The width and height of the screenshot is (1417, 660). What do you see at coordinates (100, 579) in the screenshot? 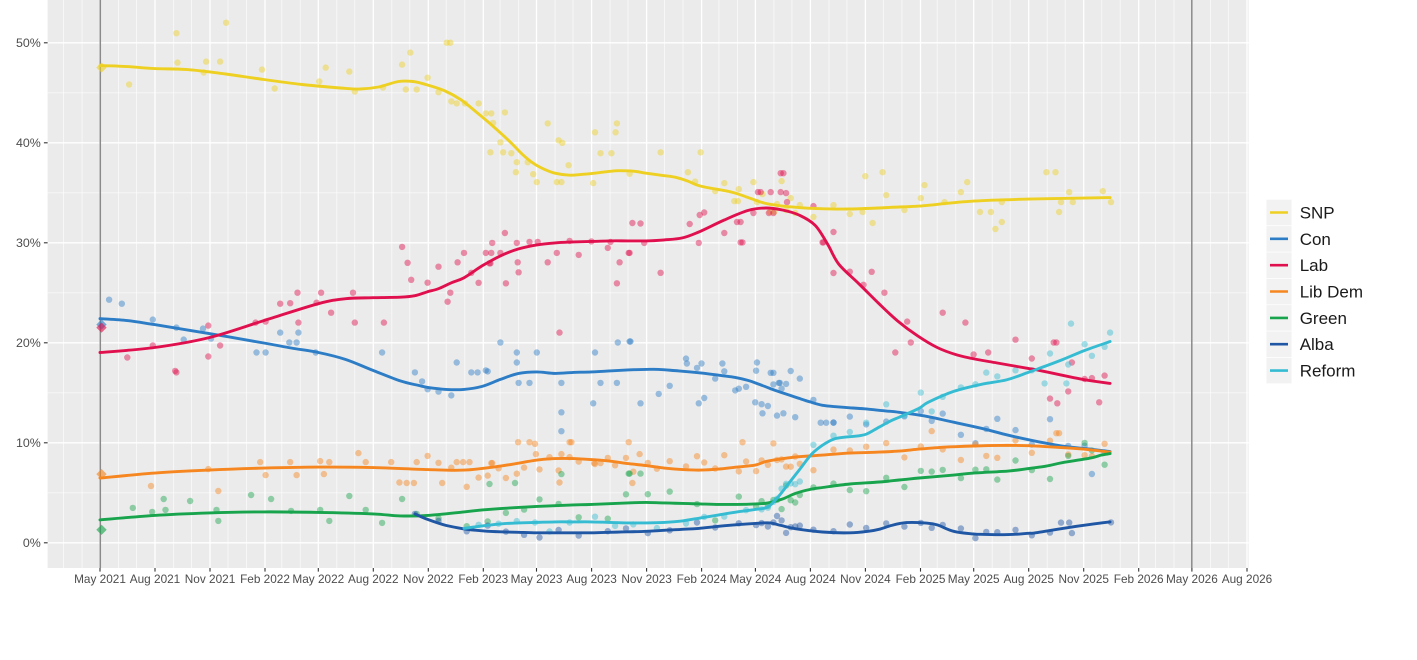
I see `svg-text: May 2021` at bounding box center [100, 579].